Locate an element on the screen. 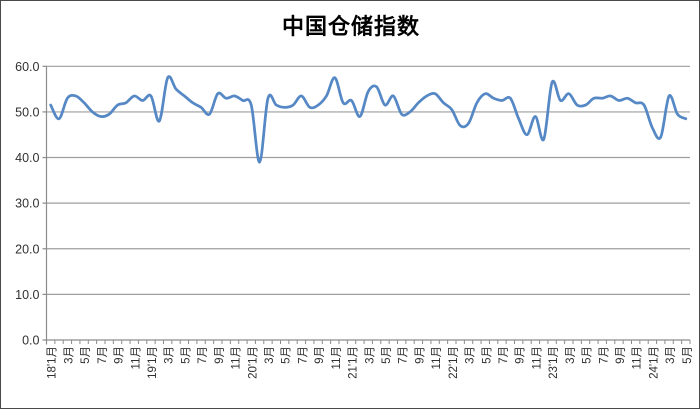 This screenshot has height=415, width=700. svg-text: 21'1月 is located at coordinates (354, 362).